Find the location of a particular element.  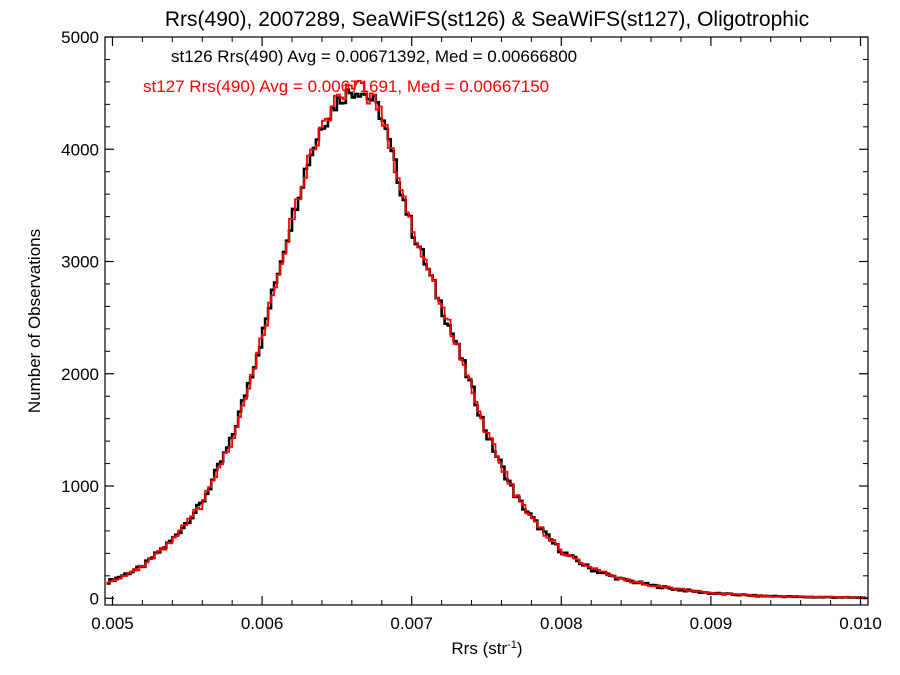

x-tick-label: 0.005 is located at coordinates (112, 623).